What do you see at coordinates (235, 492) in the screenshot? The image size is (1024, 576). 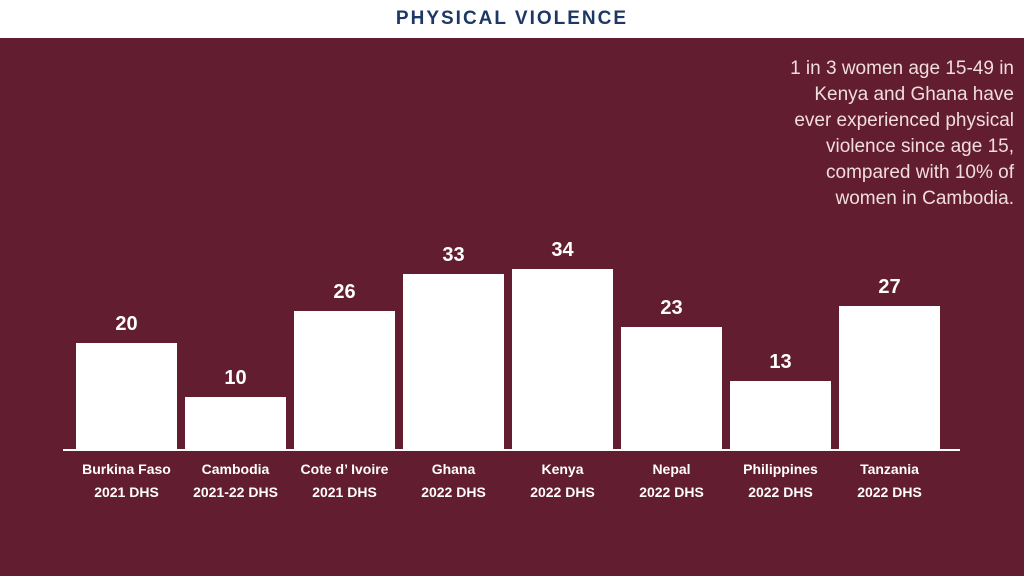 I see `category-sublabel: 2021-22 DHS` at bounding box center [235, 492].